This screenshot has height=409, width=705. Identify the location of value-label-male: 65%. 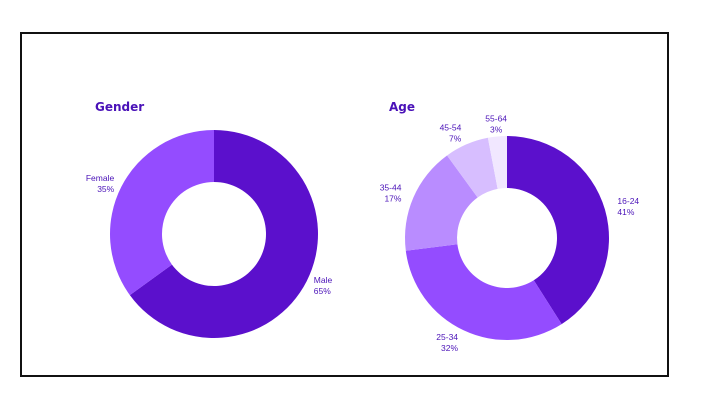
(322, 291).